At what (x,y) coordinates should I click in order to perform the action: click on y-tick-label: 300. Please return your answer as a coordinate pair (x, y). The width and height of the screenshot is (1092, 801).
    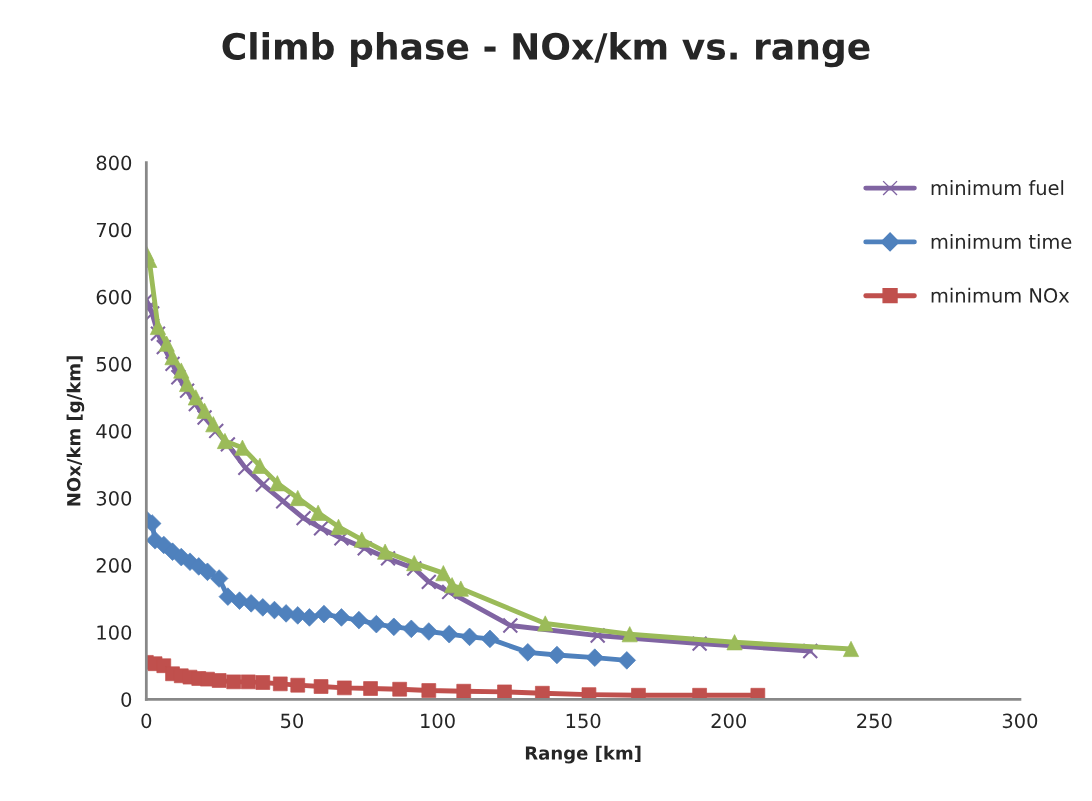
    Looking at the image, I should click on (114, 498).